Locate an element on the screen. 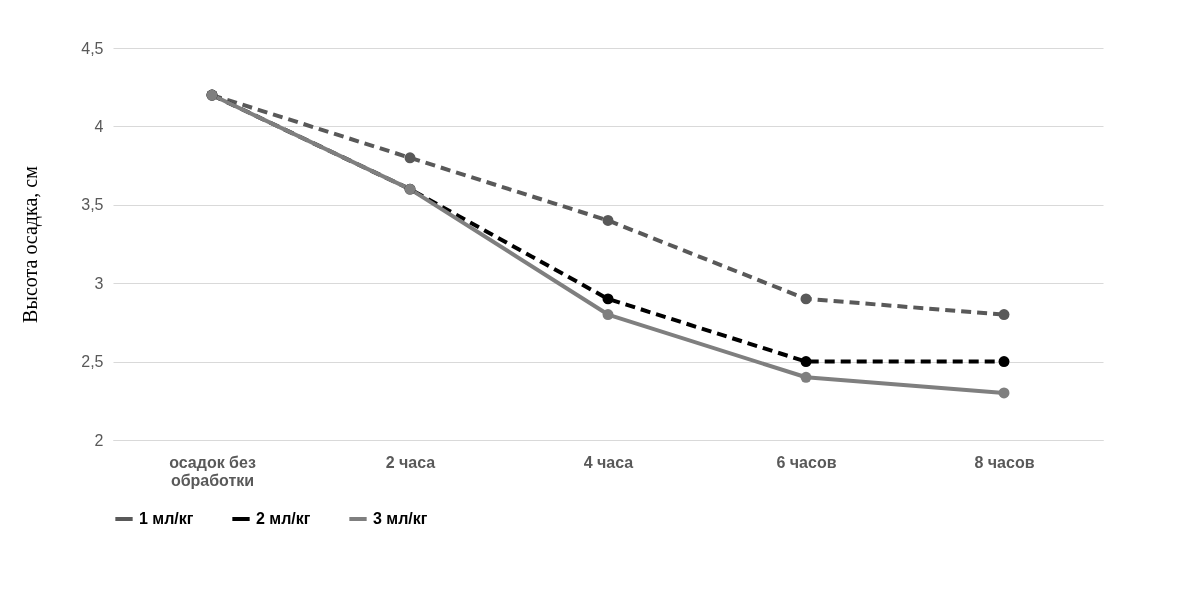  x-tick-label: 4 часа is located at coordinates (608, 462).